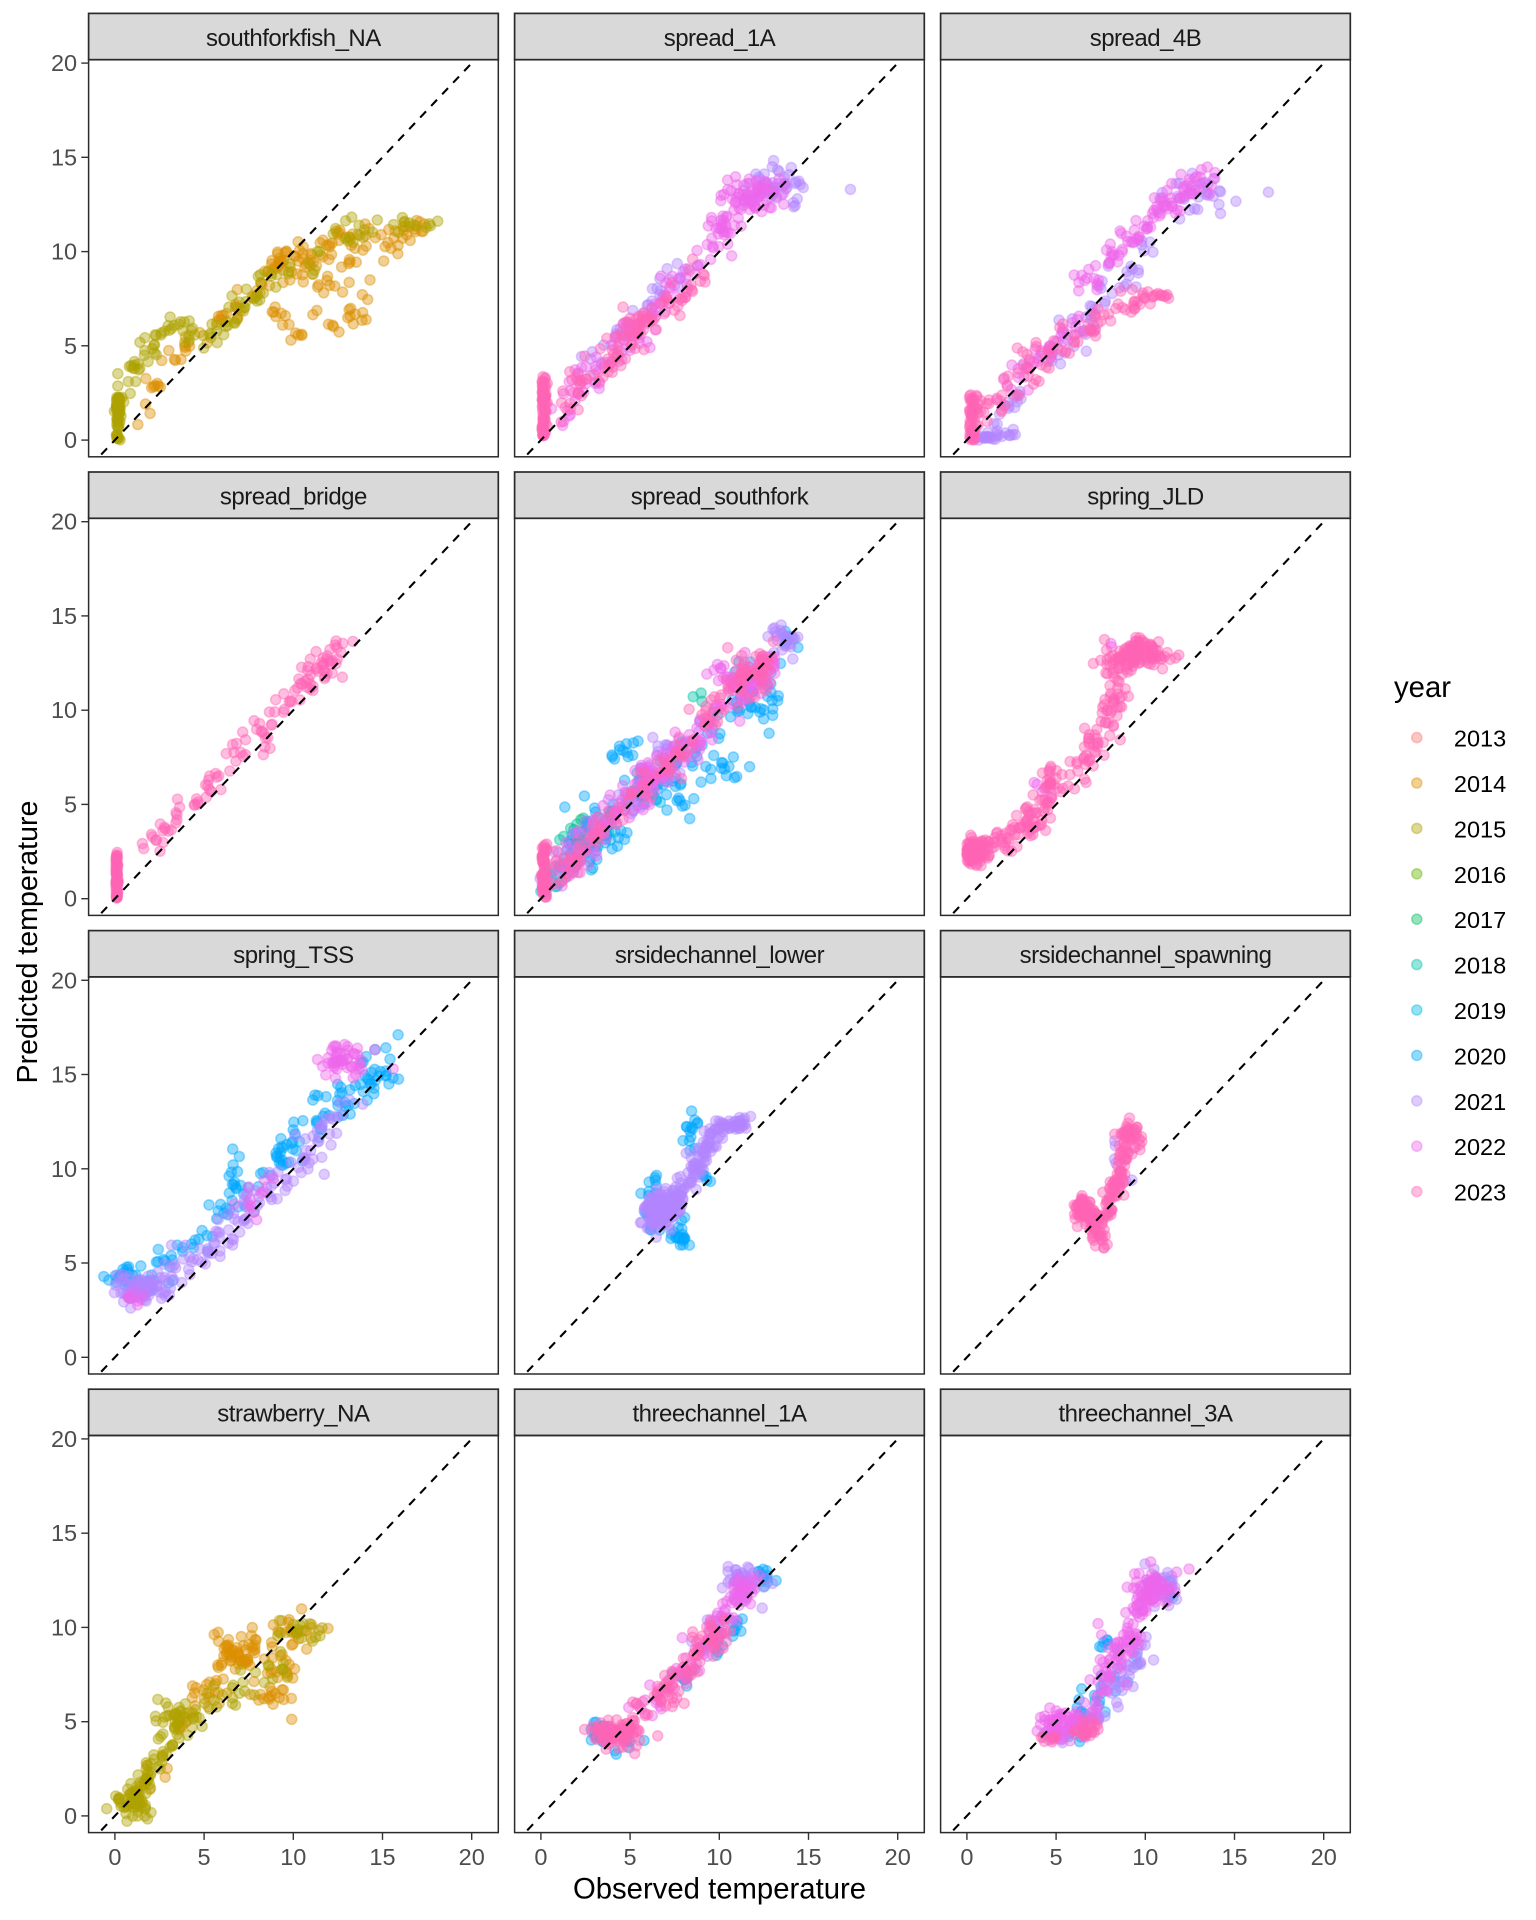  Describe the element at coordinates (1480, 1056) in the screenshot. I see `svg-text: 2020` at that location.